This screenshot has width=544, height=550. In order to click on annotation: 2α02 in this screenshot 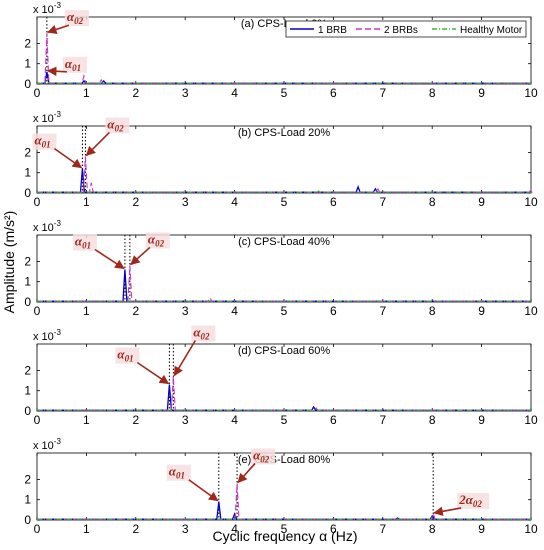, I will do `click(461, 504)`.